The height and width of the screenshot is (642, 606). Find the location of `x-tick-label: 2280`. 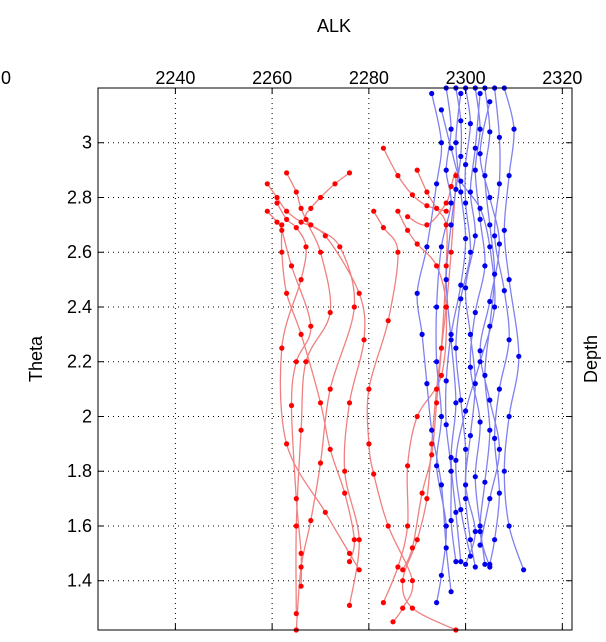

x-tick-label: 2280 is located at coordinates (369, 78).